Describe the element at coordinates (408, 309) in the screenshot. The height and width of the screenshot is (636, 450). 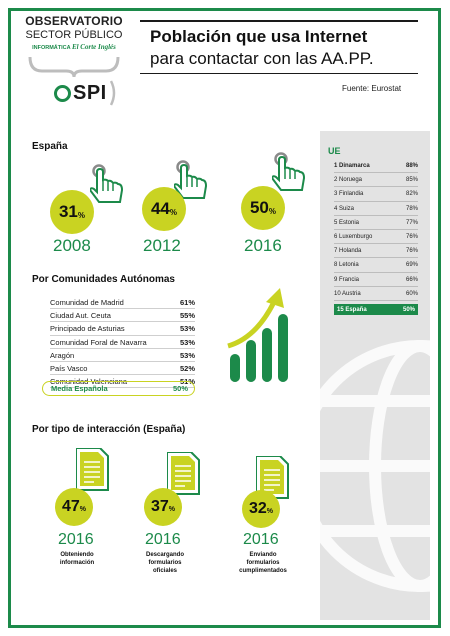
I see `ue-espana-value: 50%` at that location.